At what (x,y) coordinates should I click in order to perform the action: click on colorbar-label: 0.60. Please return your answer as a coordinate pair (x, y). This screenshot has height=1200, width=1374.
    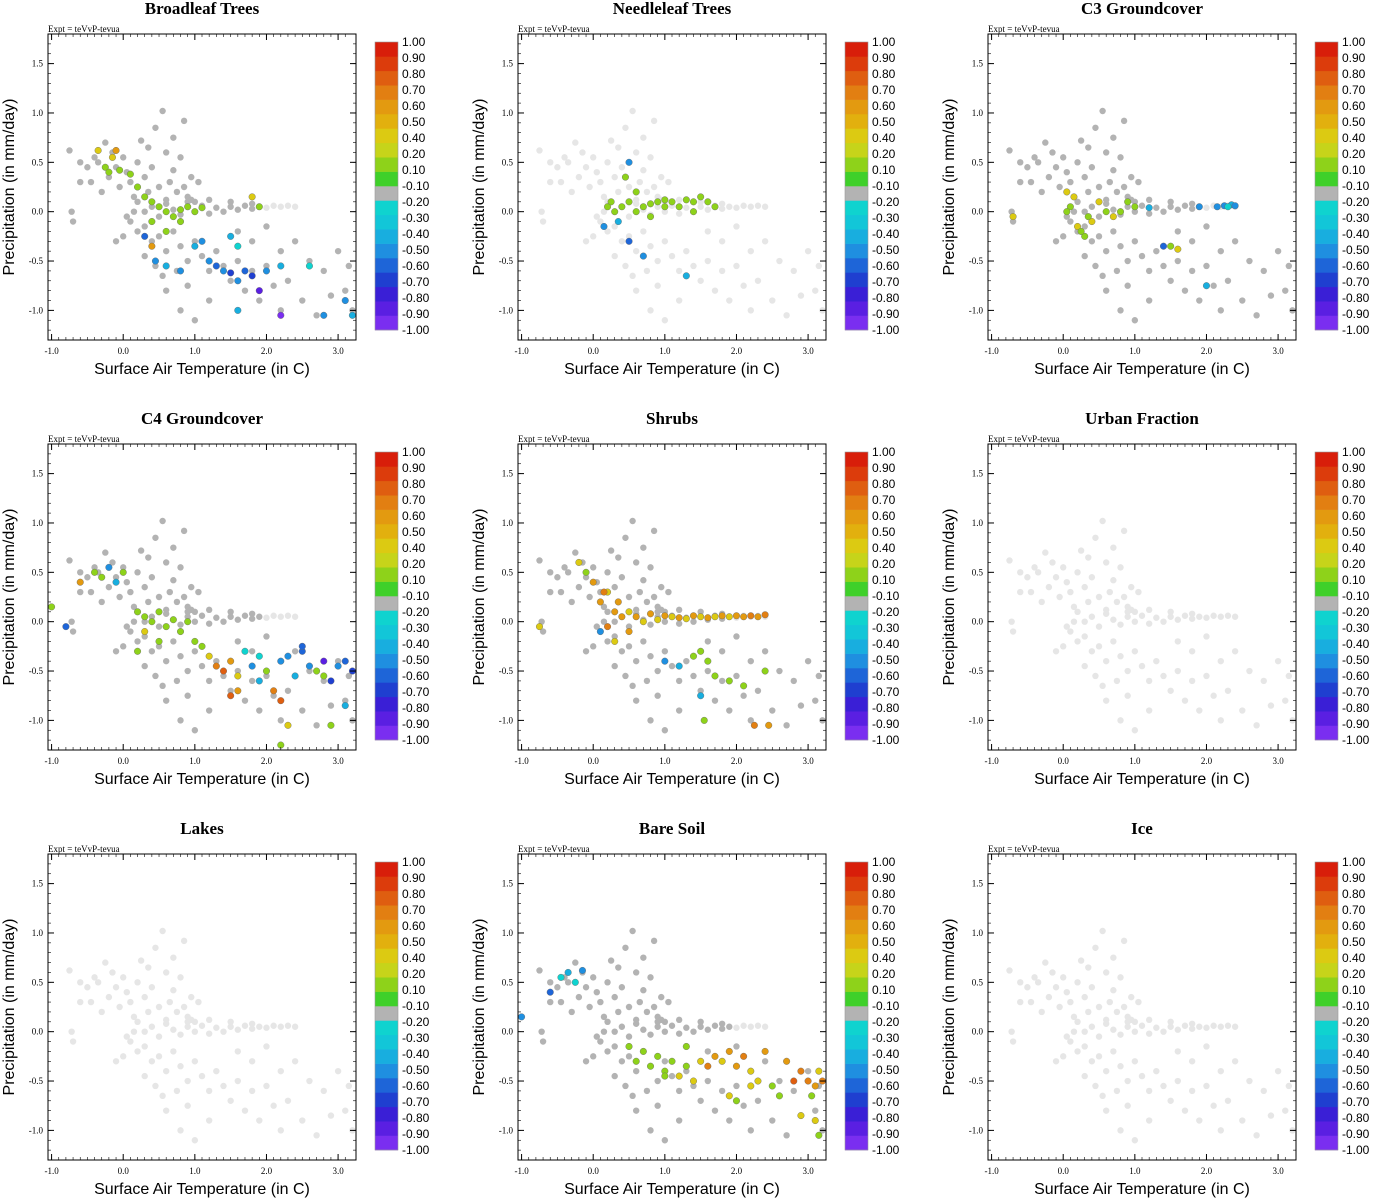
    Looking at the image, I should click on (884, 516).